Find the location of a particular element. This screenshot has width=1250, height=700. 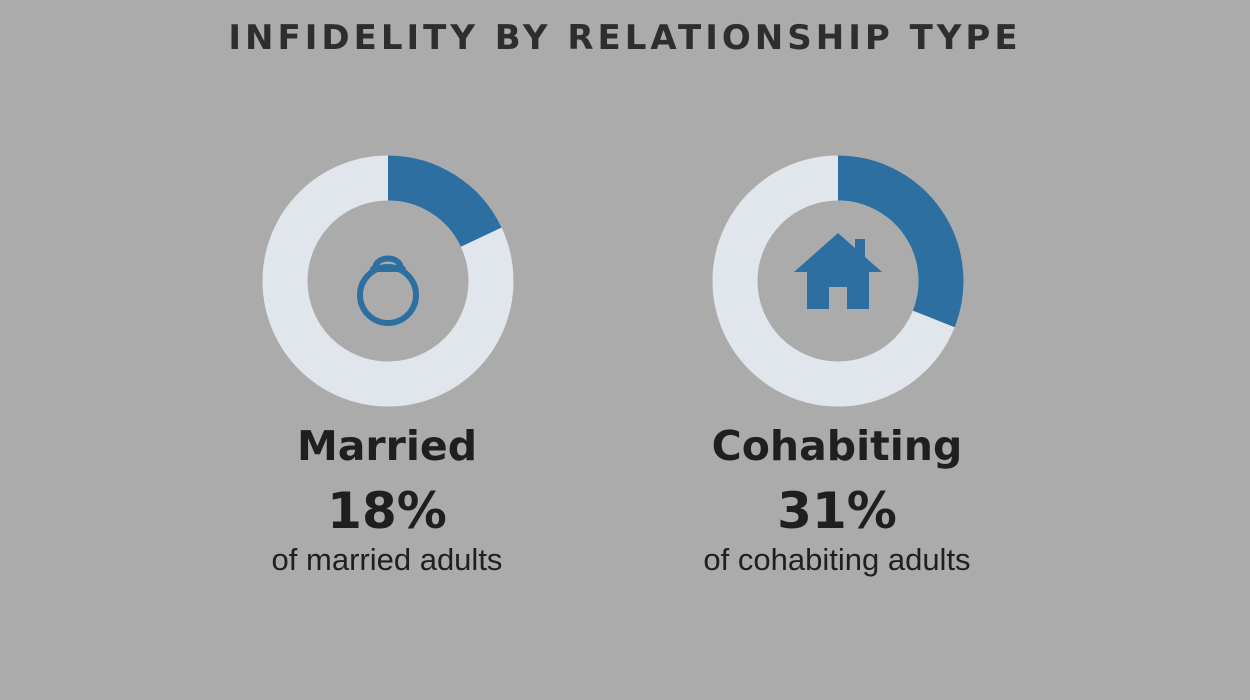

married-label: Married is located at coordinates (387, 446).